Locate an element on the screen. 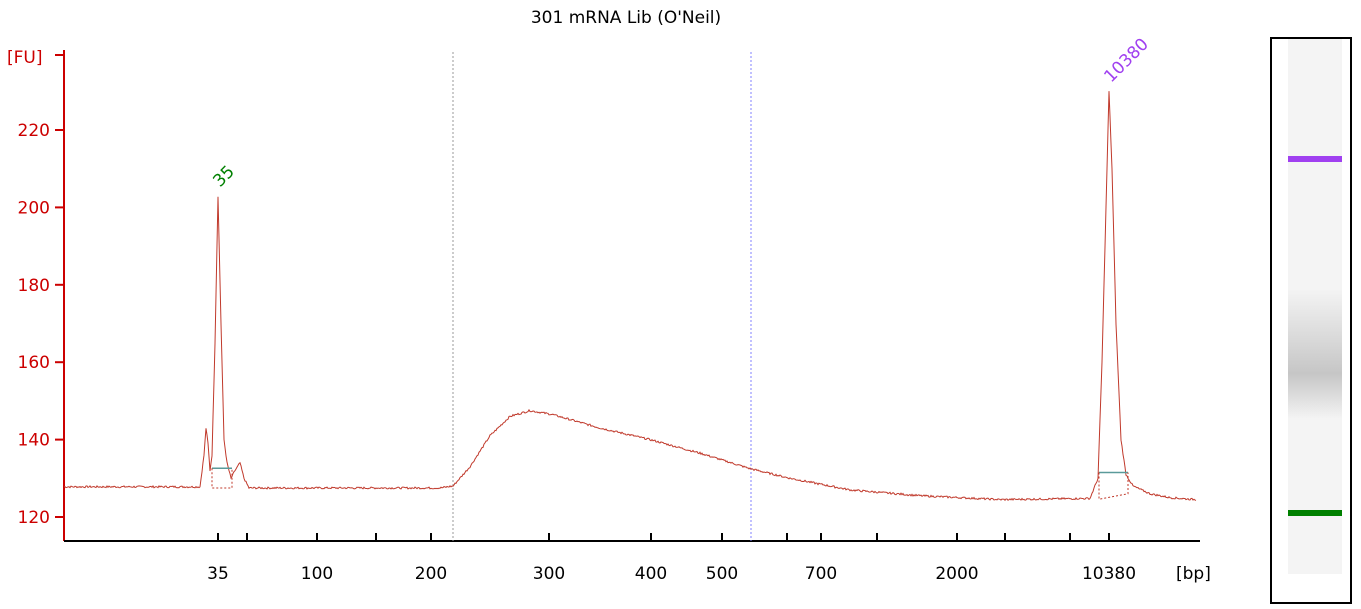 This screenshot has height=609, width=1361. peak-label: 10380 is located at coordinates (1126, 60).